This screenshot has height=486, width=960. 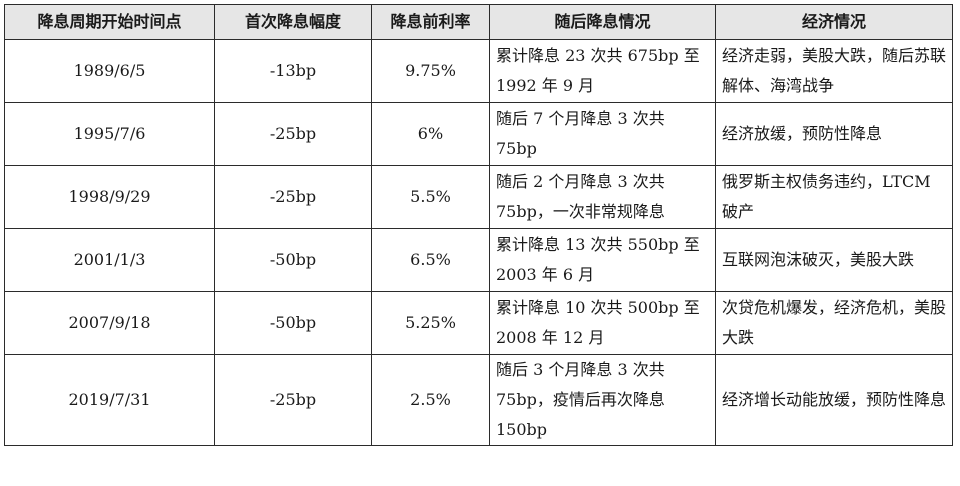 I want to click on header-follow-up: 随后降息情况, so click(x=602, y=22).